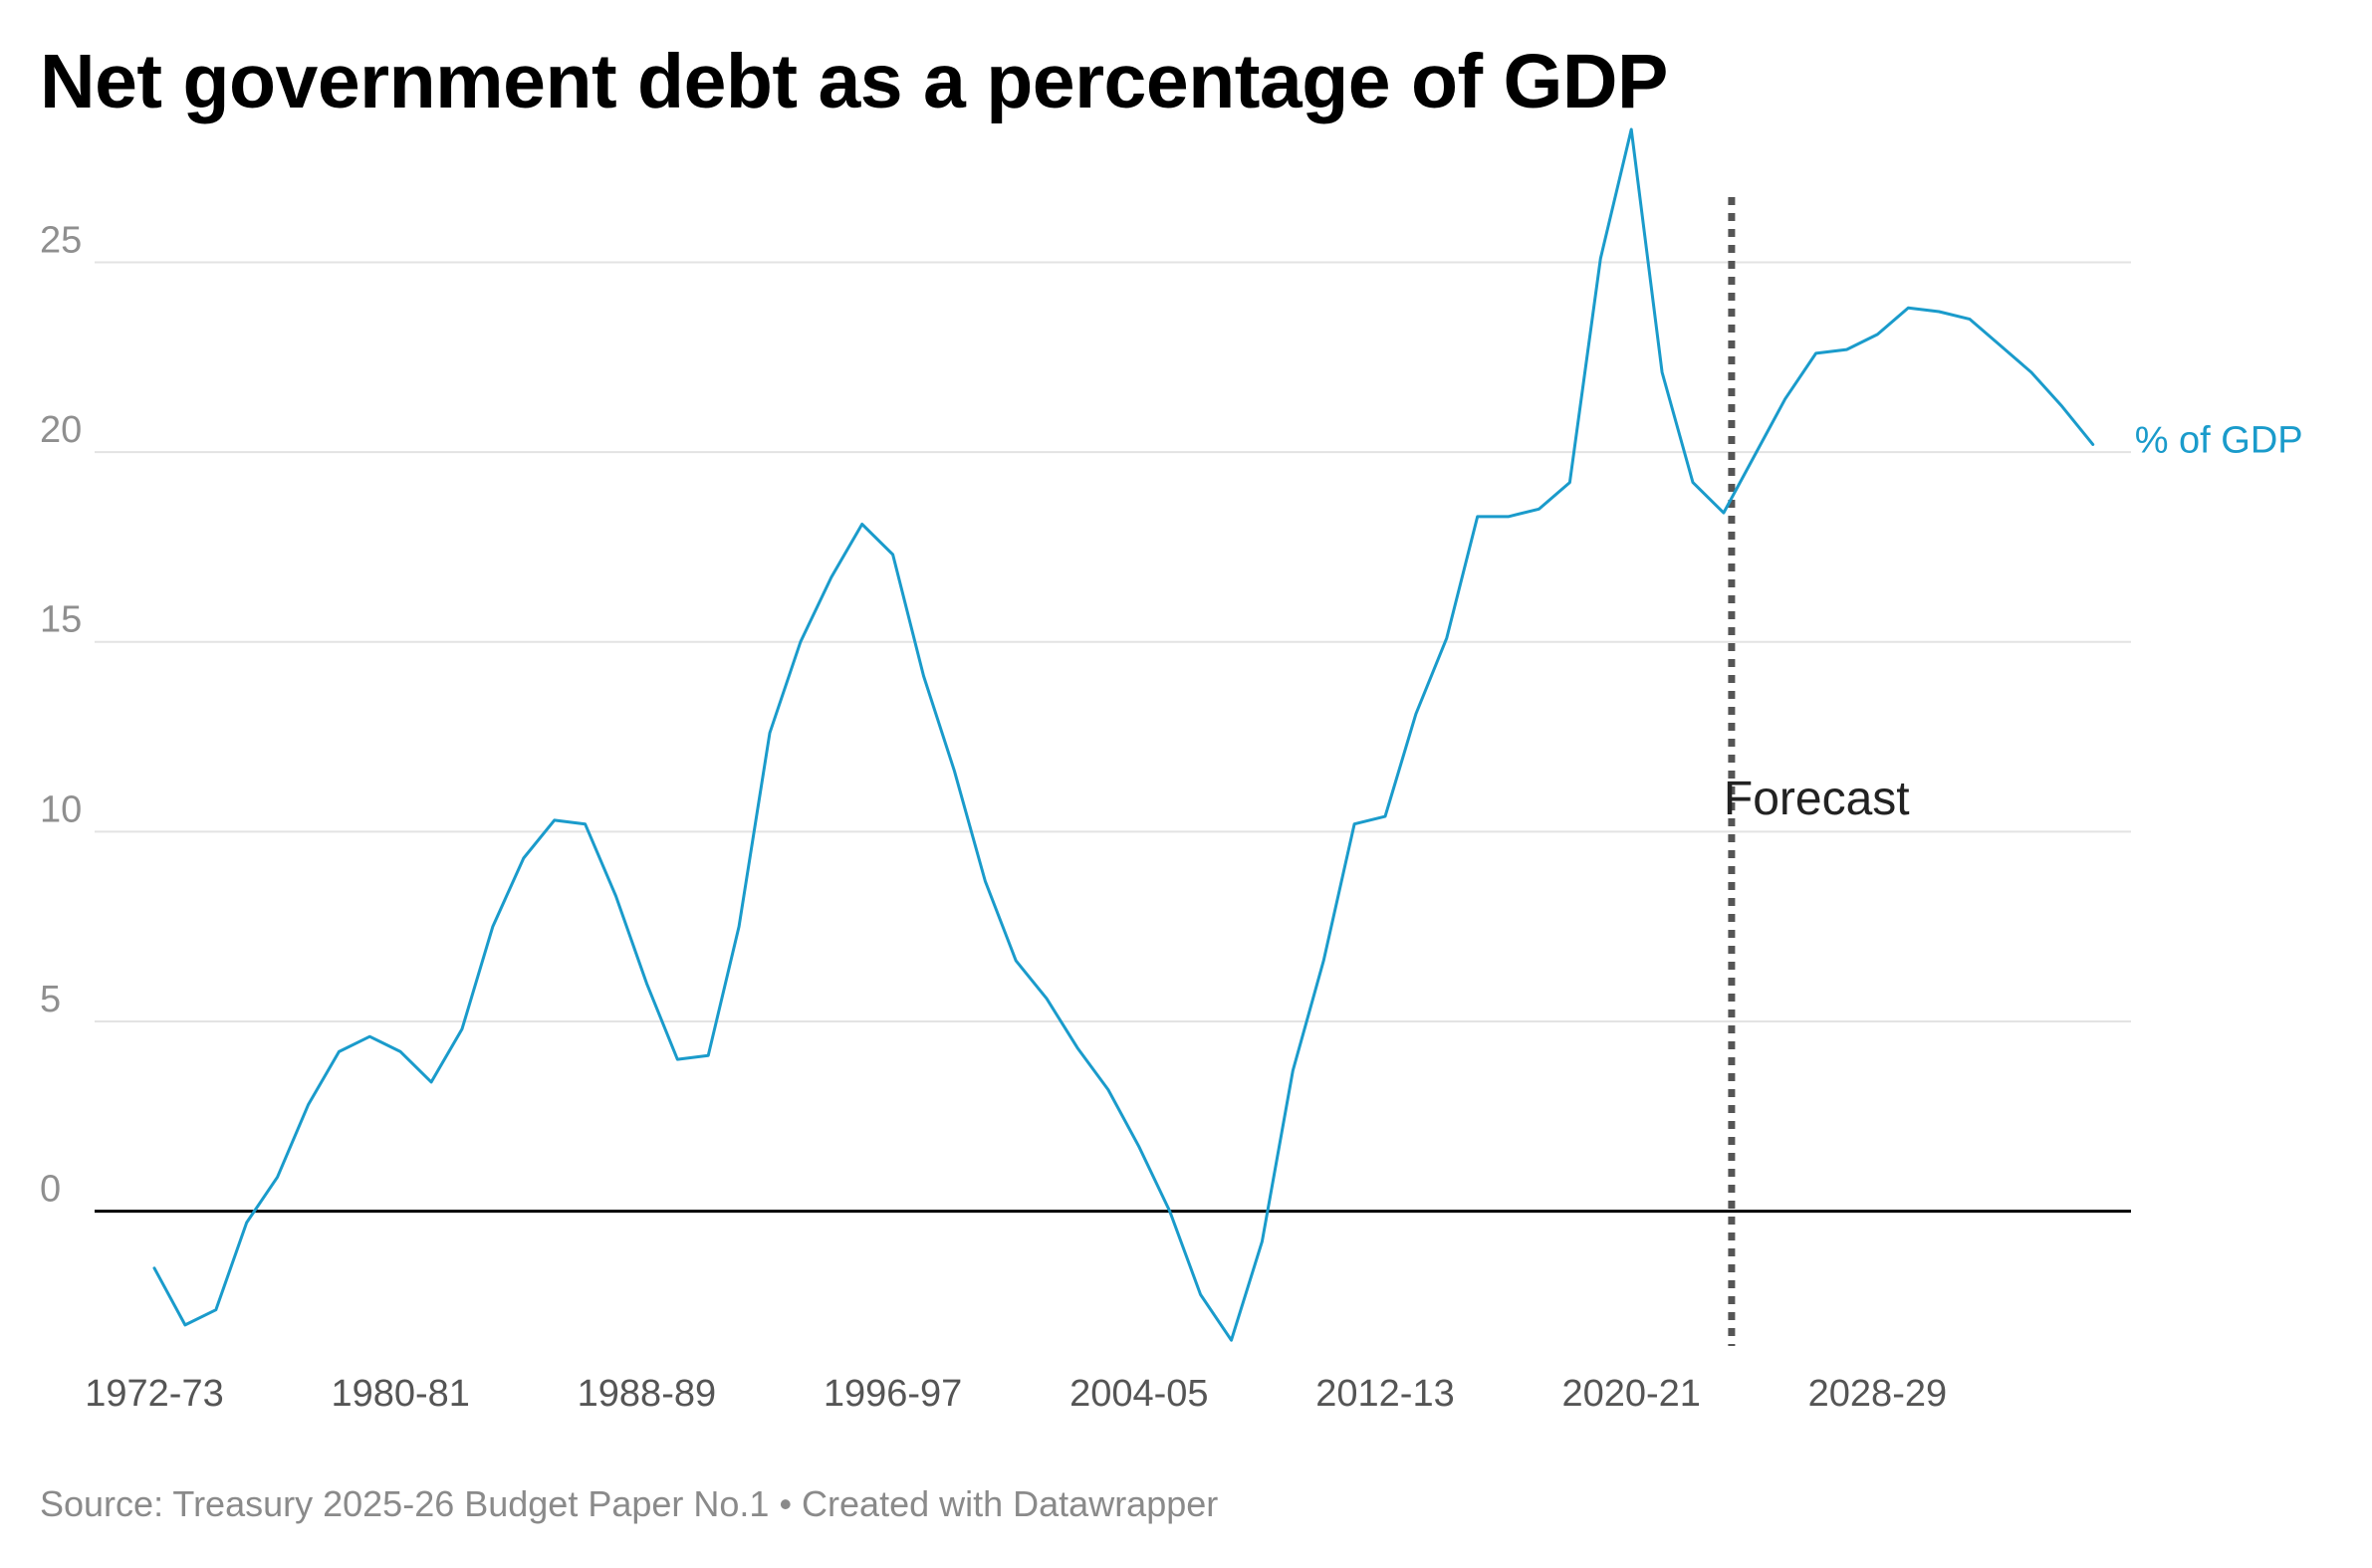 The width and height of the screenshot is (2372, 1568). Describe the element at coordinates (61, 715) in the screenshot. I see `y-axis: 0 5 10 15 20 25` at that location.